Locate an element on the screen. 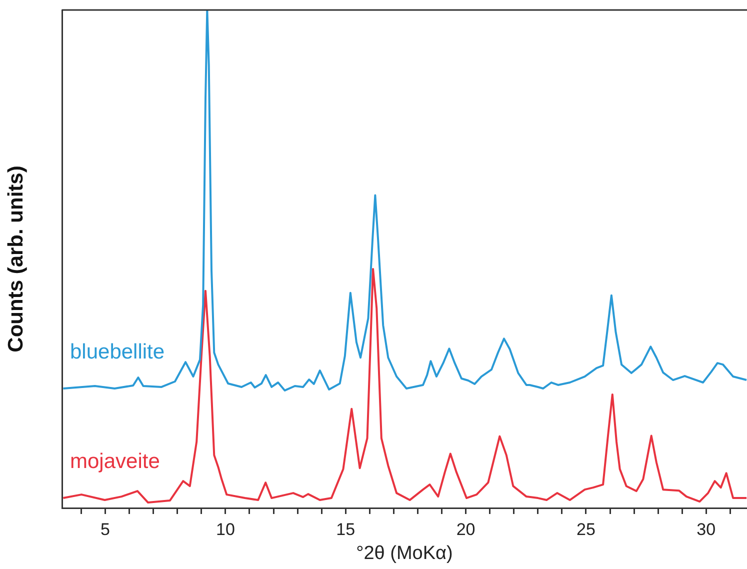 The width and height of the screenshot is (747, 569). x-tick-label: 20 is located at coordinates (466, 529).